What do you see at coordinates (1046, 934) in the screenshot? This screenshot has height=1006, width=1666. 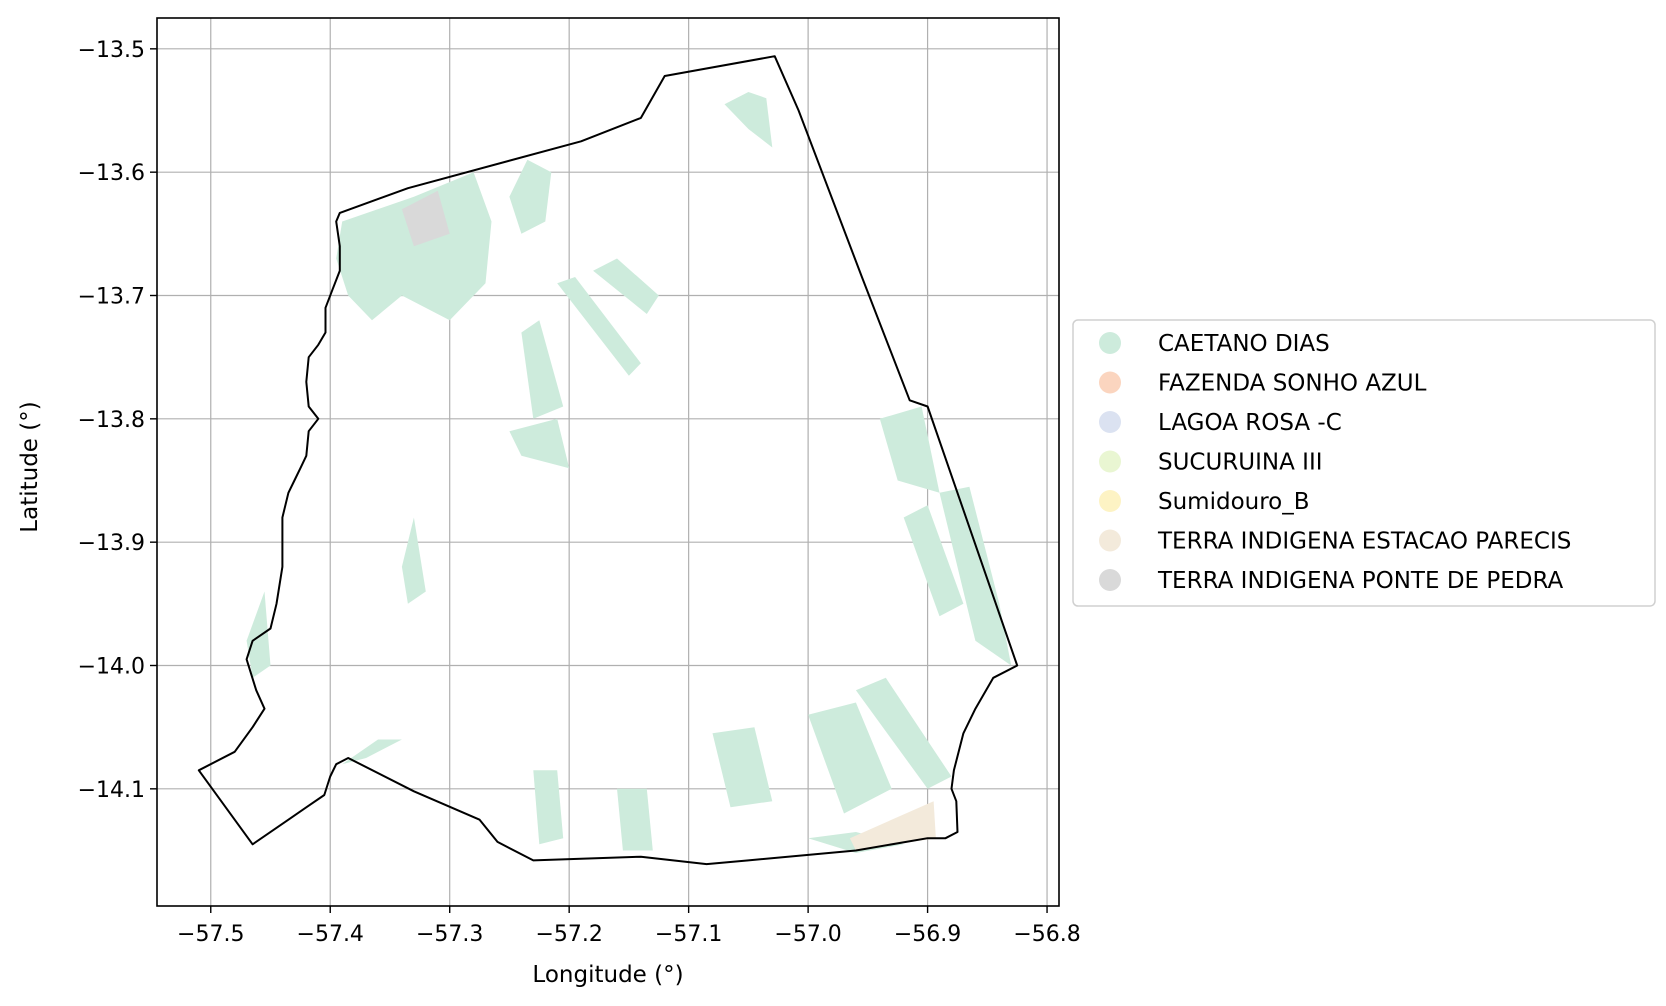 I see `x-tick-label-7: −56.8` at bounding box center [1046, 934].